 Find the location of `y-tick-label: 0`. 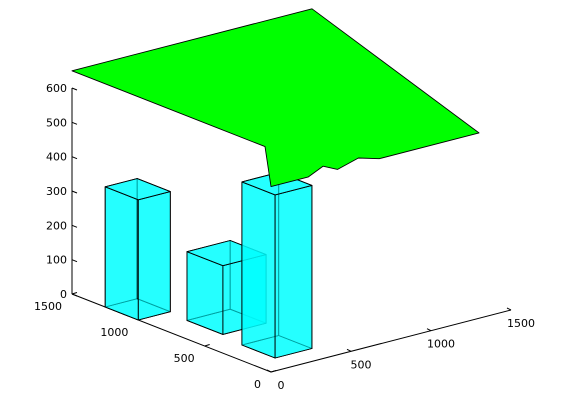

y-tick-label: 0 is located at coordinates (257, 384).